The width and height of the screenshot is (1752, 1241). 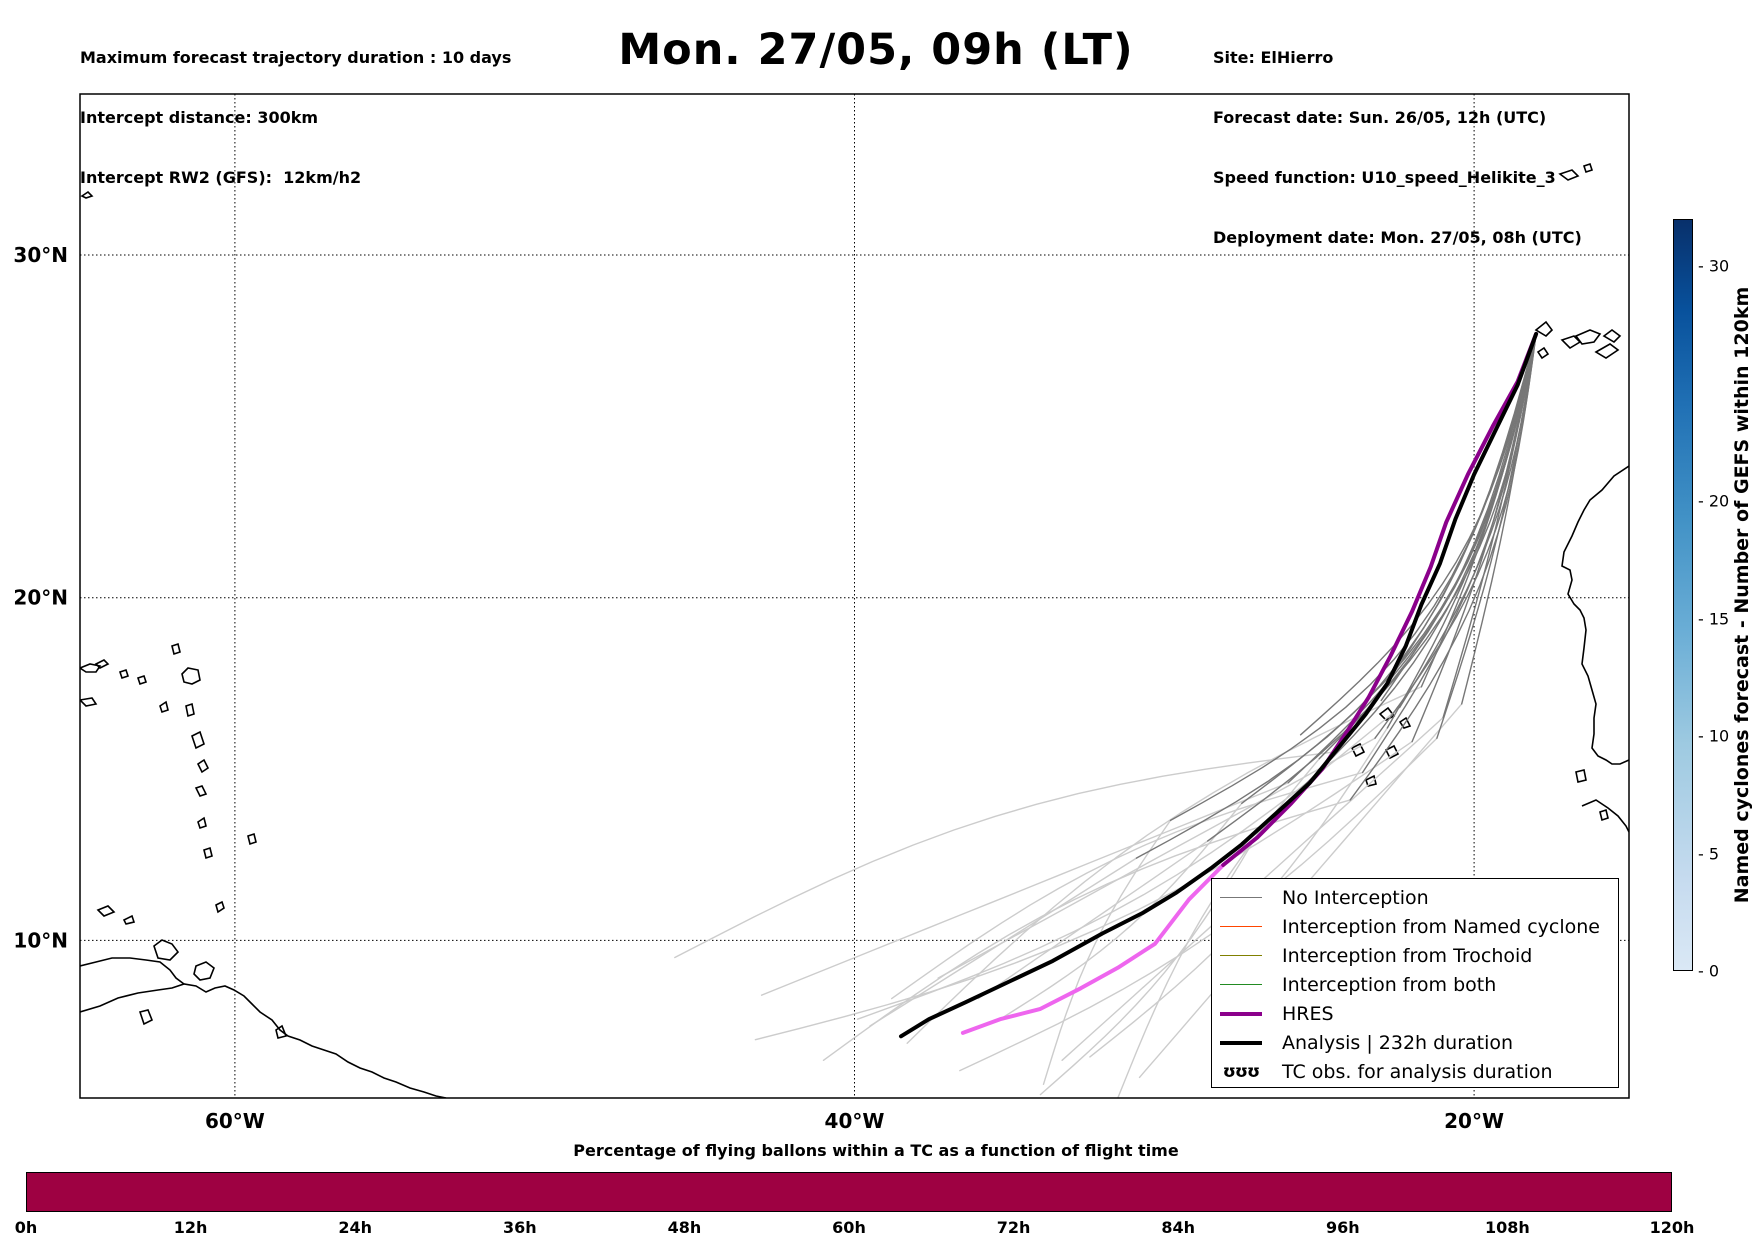 I want to click on colorbar-tick-label: - 20, so click(x=1714, y=501).